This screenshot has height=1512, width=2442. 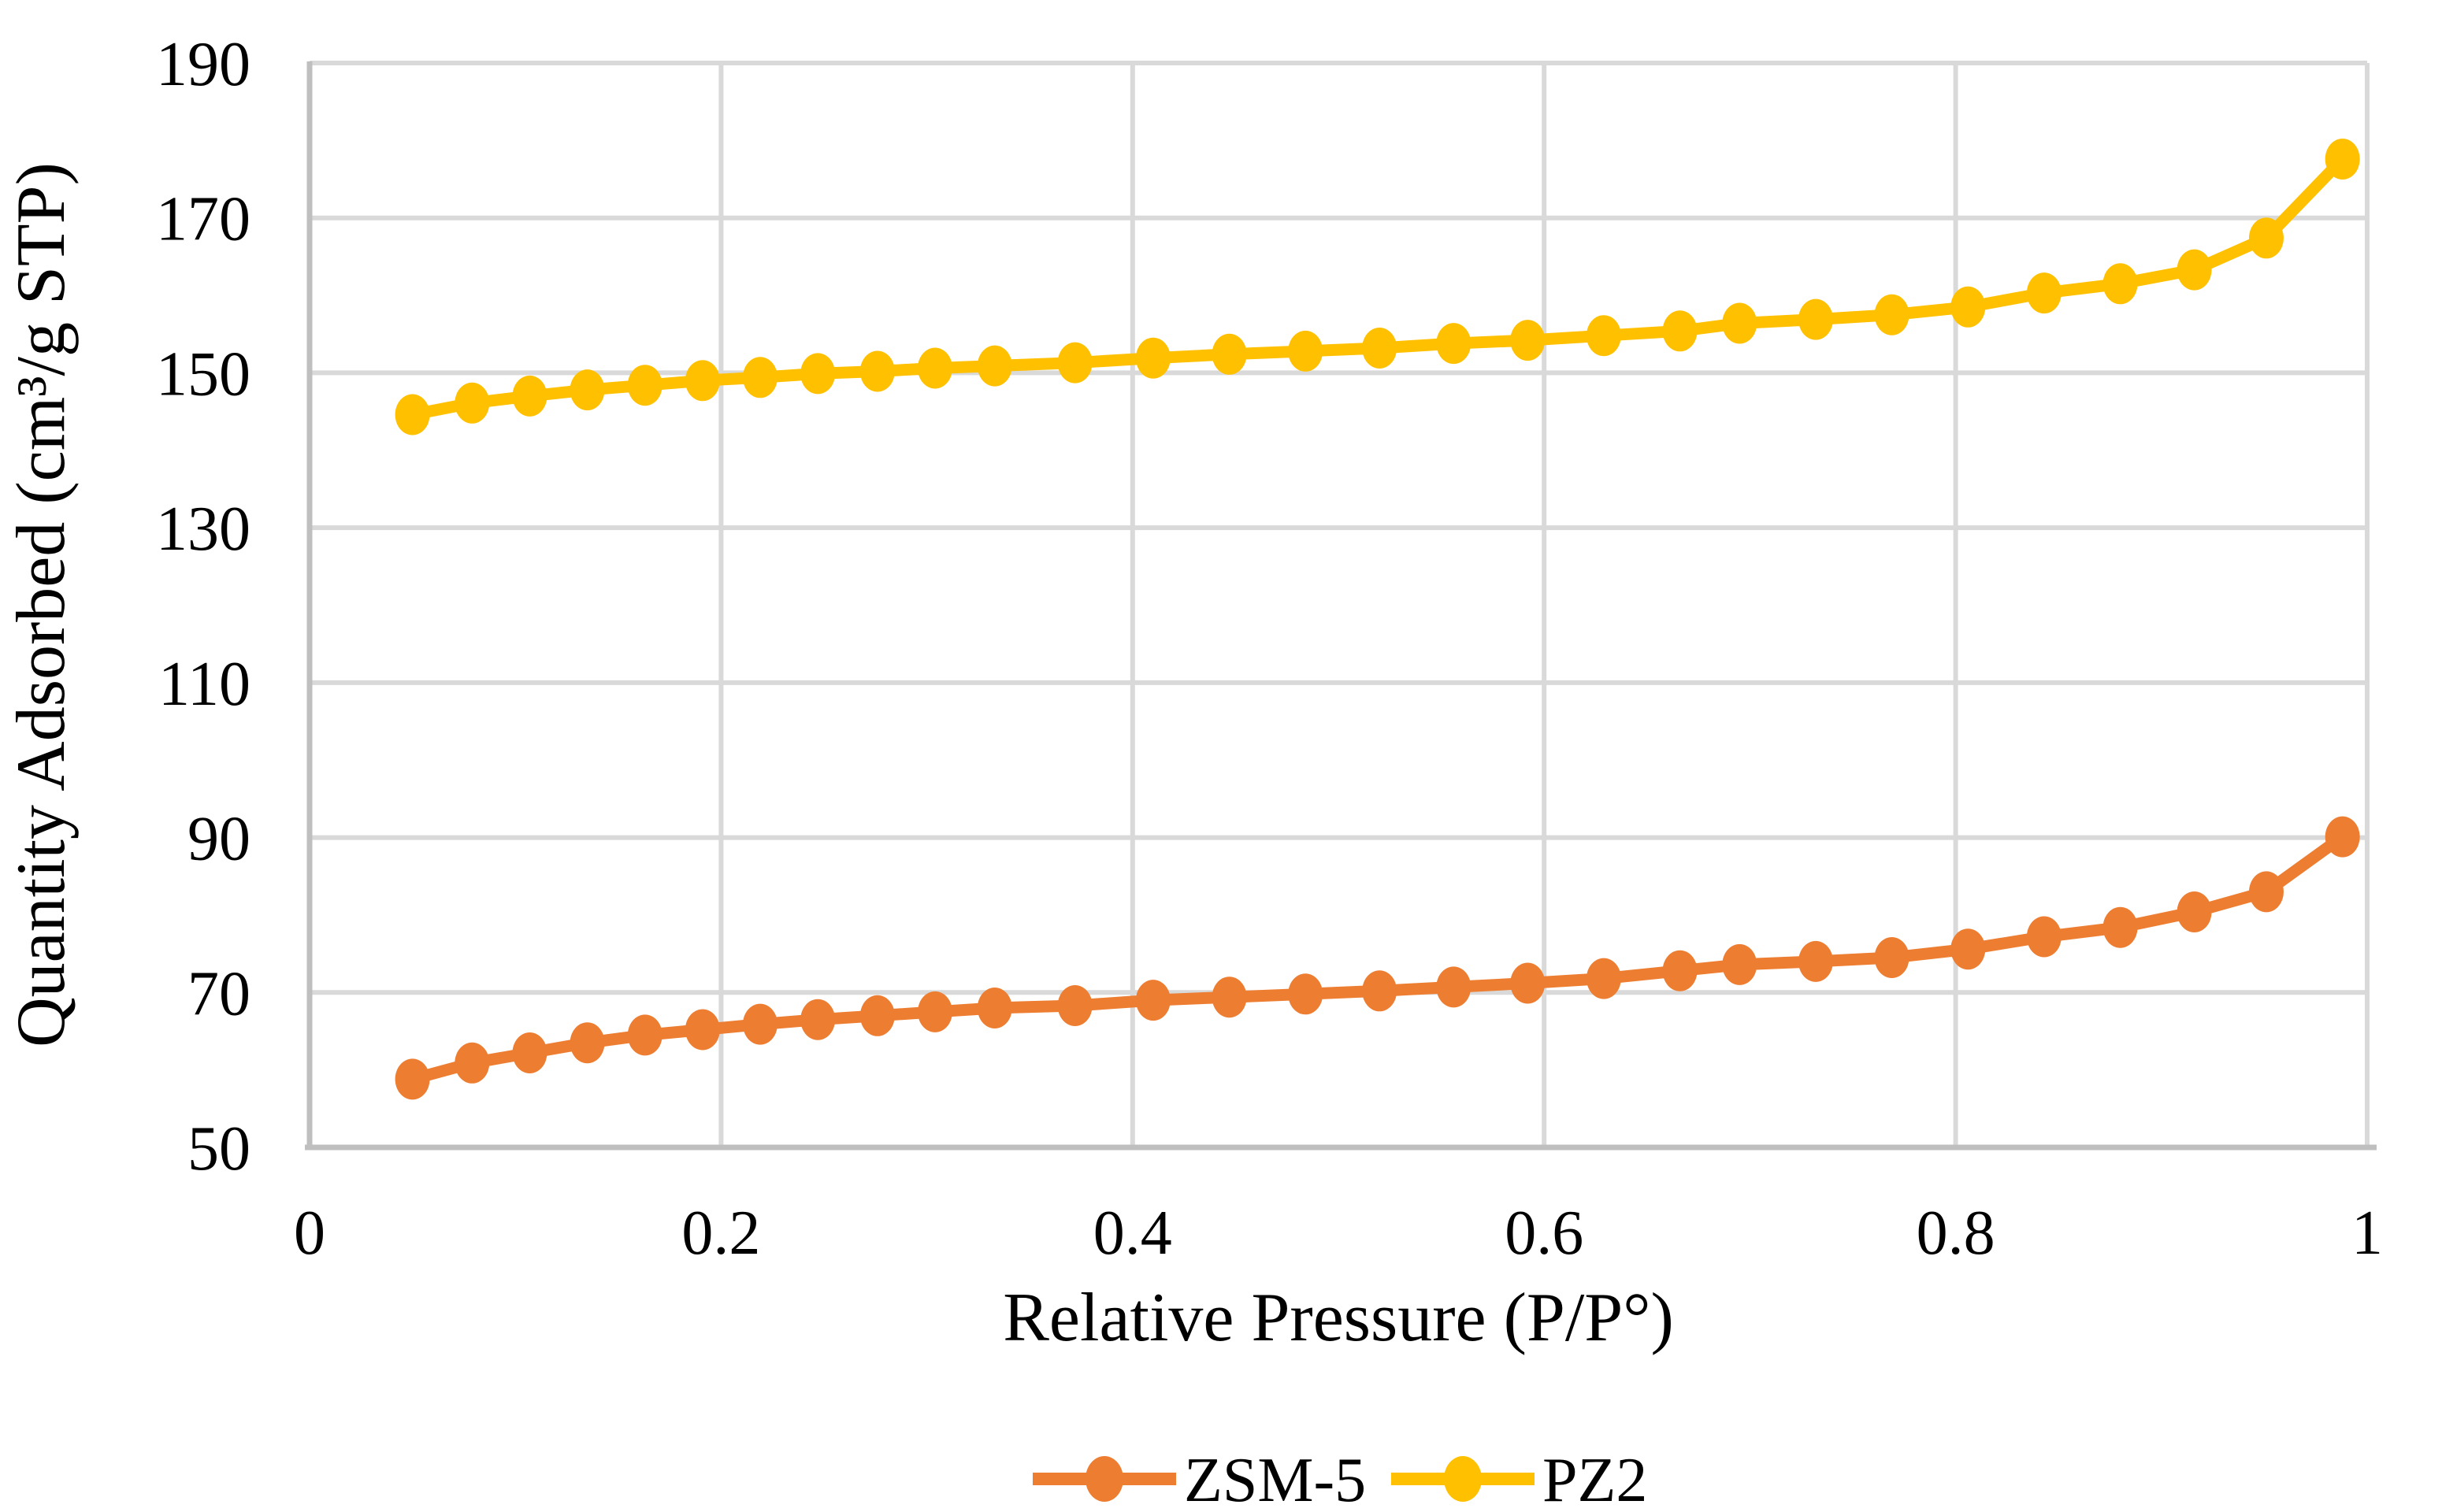 I want to click on legend-marker-zsm5, so click(x=1104, y=1479).